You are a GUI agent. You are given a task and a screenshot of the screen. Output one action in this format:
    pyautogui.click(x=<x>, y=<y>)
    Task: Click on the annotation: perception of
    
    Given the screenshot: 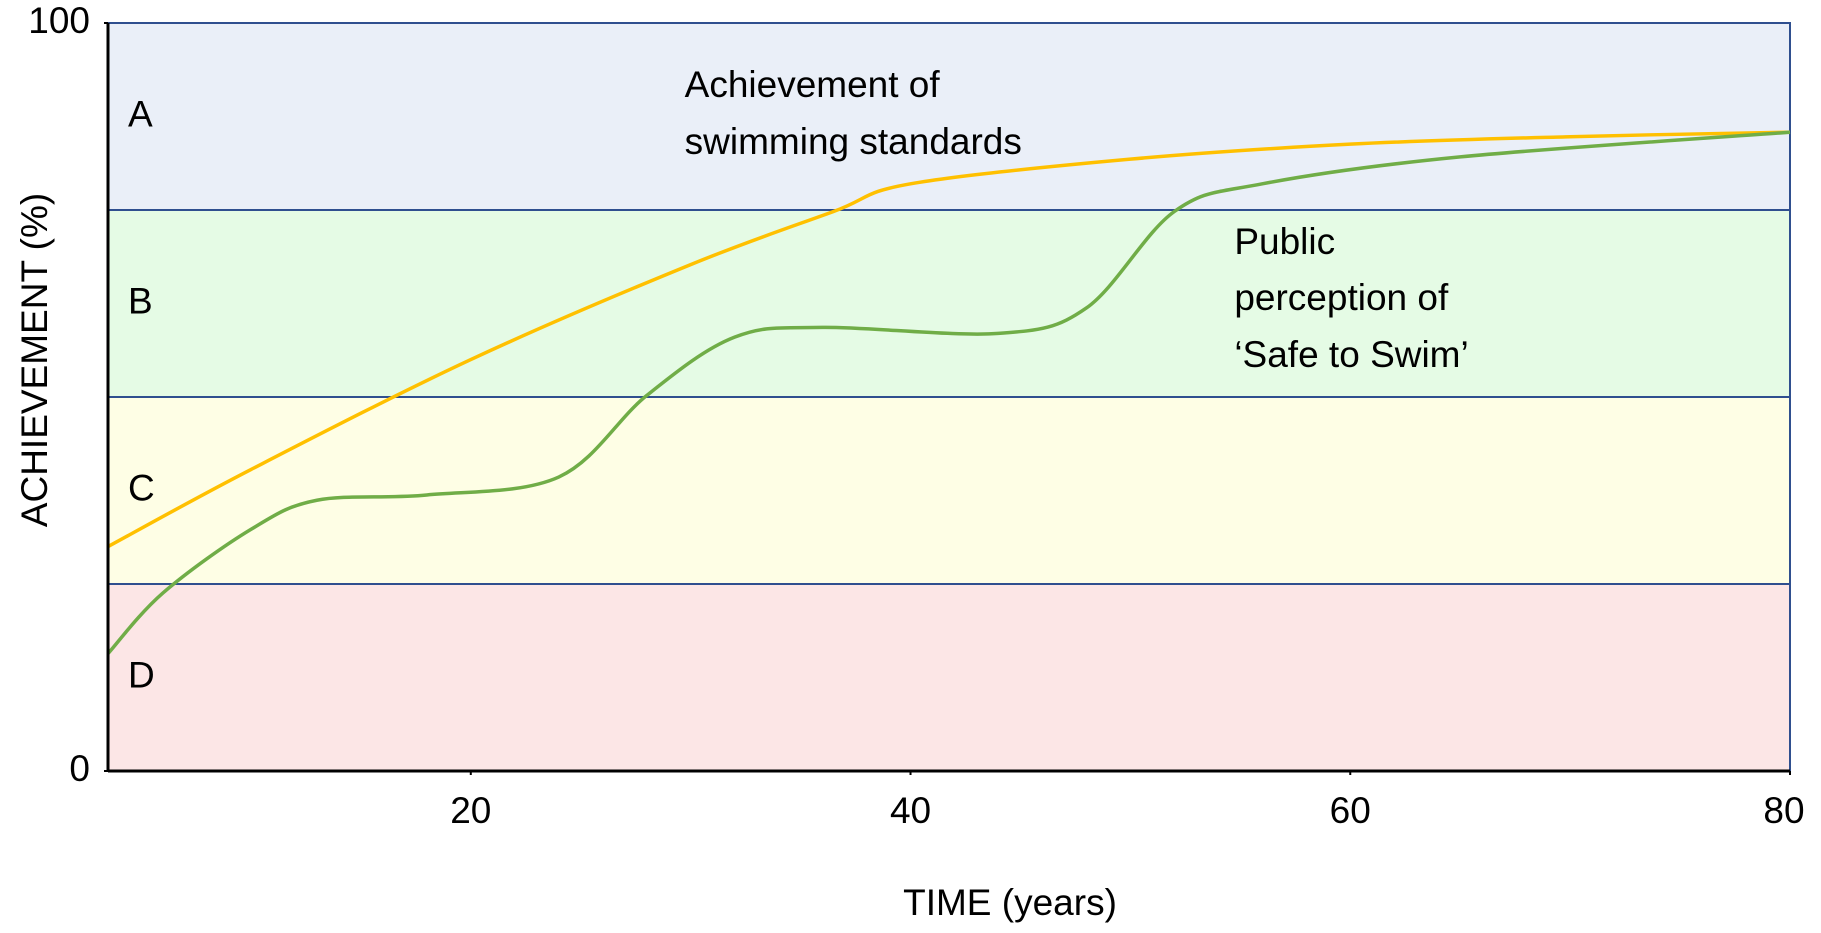 What is the action you would take?
    pyautogui.click(x=1341, y=297)
    